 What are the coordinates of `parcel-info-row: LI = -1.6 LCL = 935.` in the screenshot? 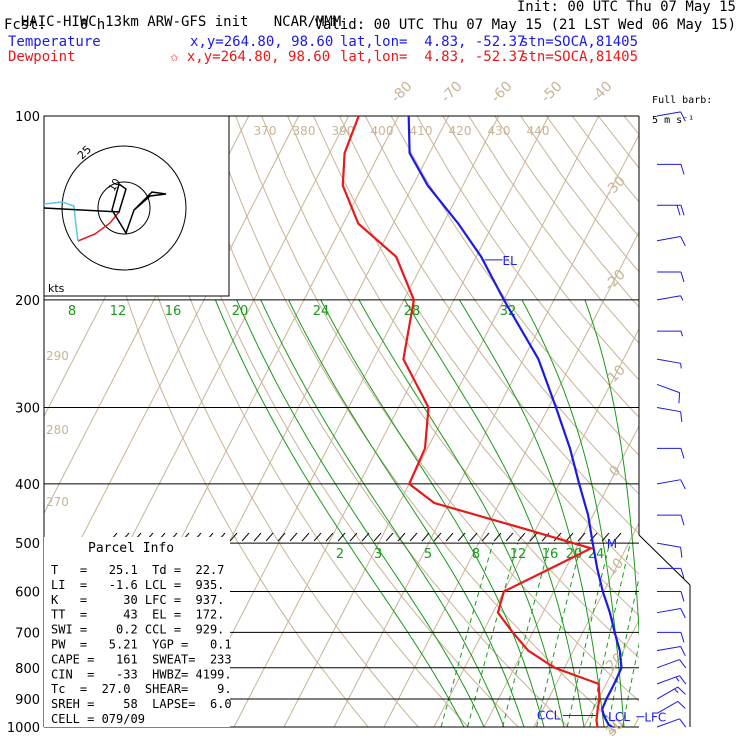 It's located at (137, 585).